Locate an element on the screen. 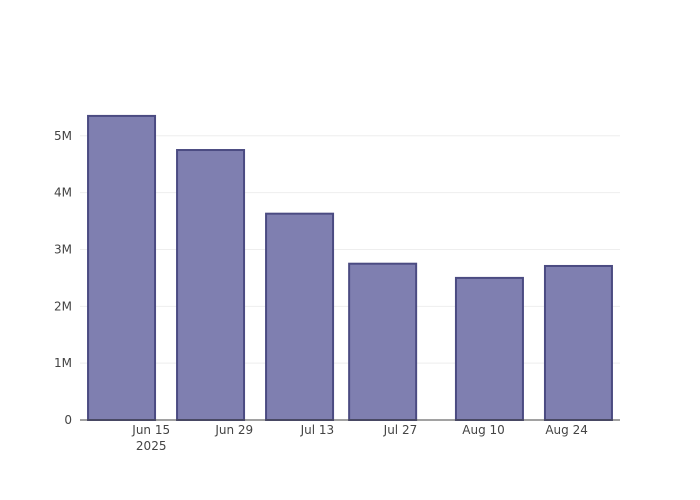  x-tick-label-line: Jul 13 is located at coordinates (317, 430).